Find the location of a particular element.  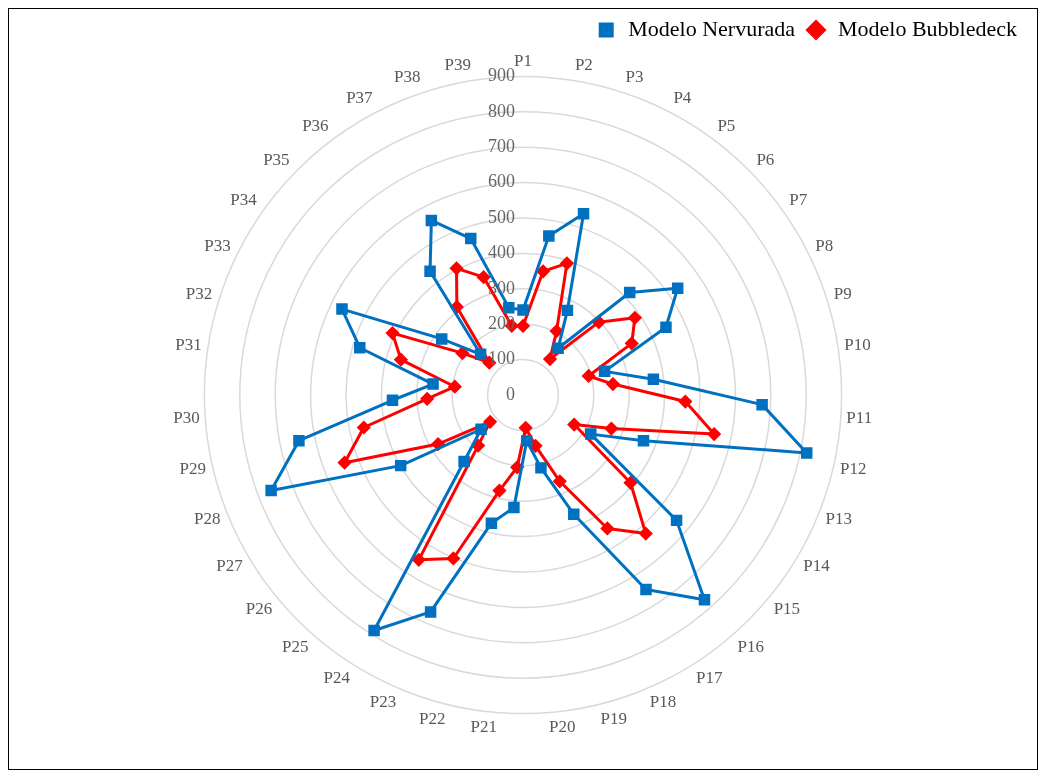

spoke-label: P7 is located at coordinates (798, 200).